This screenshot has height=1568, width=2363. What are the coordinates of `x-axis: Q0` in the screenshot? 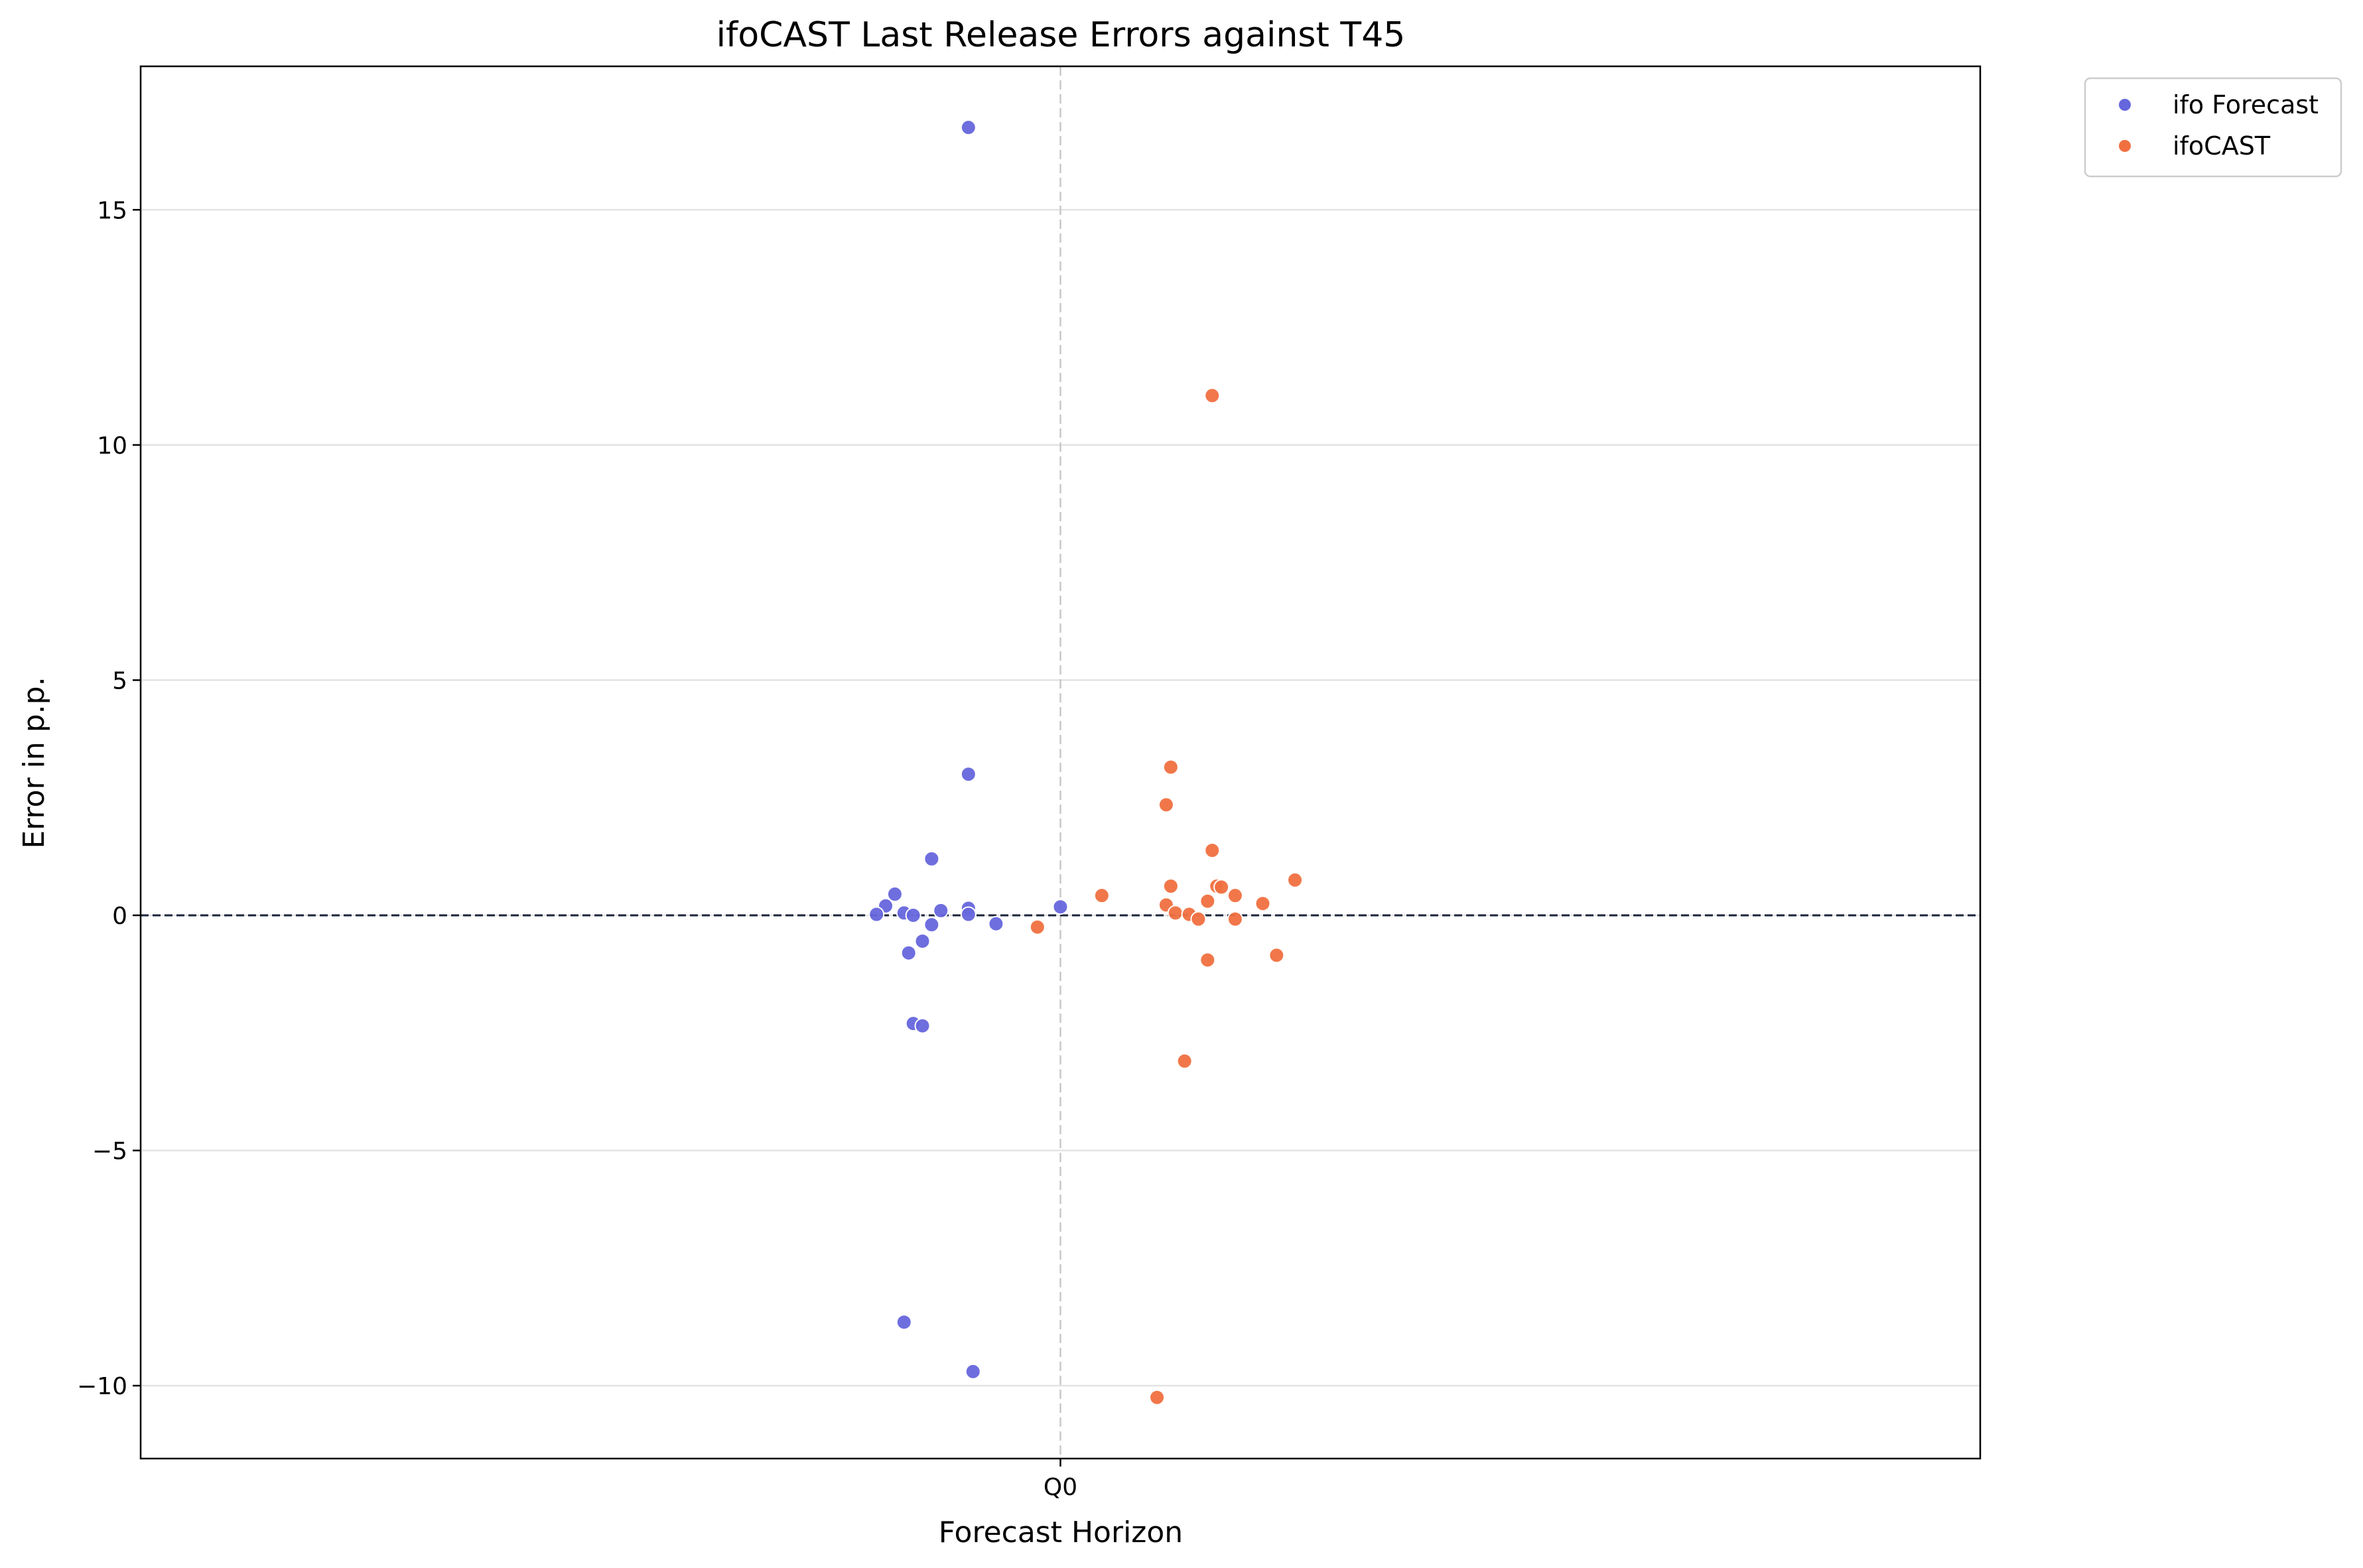 It's located at (1060, 1480).